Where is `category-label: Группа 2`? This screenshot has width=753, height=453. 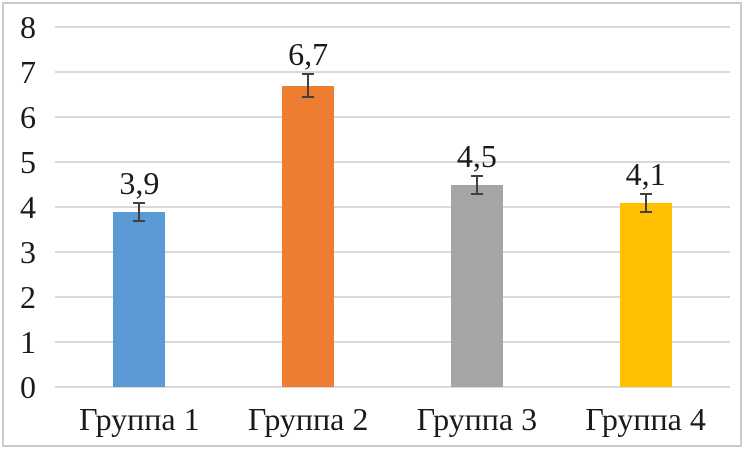
category-label: Группа 2 is located at coordinates (308, 419).